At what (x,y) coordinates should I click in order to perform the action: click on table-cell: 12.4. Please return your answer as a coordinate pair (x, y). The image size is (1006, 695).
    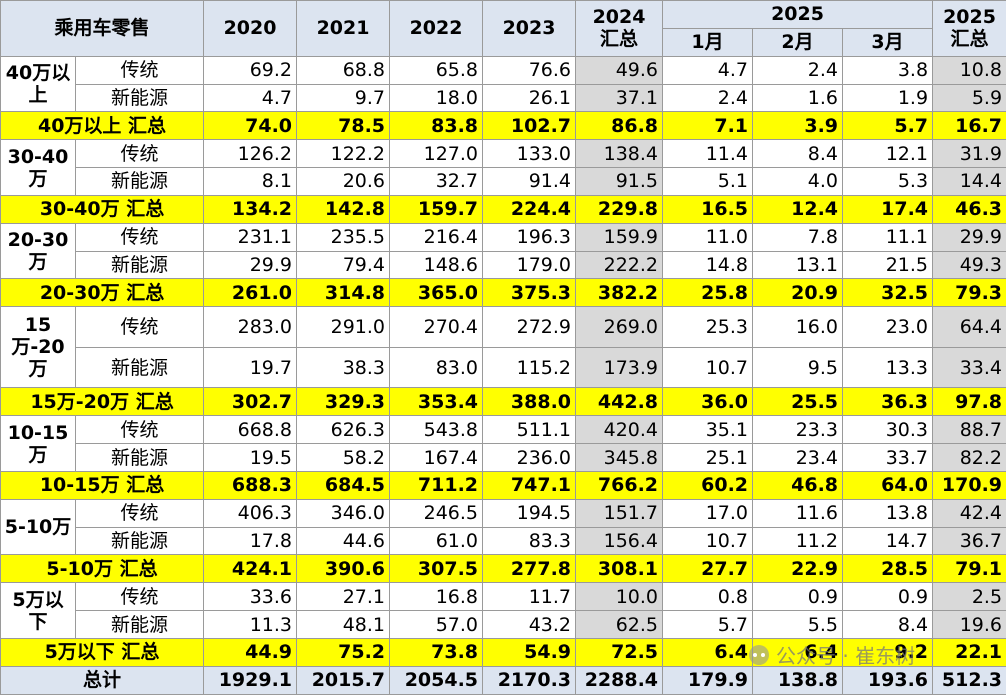
    Looking at the image, I should click on (798, 209).